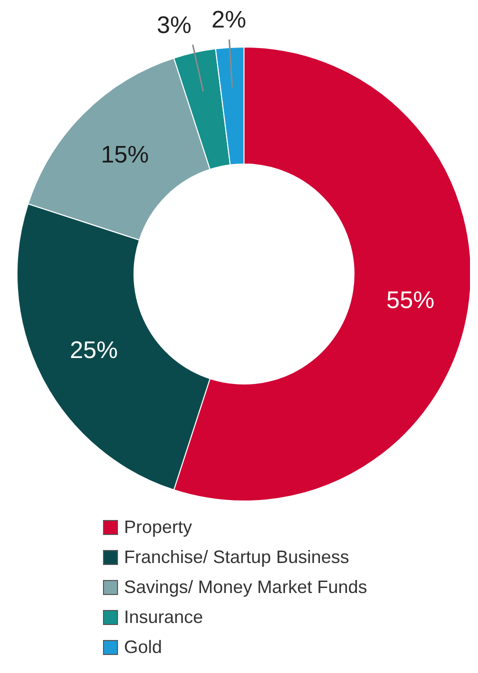 The image size is (478, 673). Describe the element at coordinates (174, 25) in the screenshot. I see `data-label: 3%` at that location.